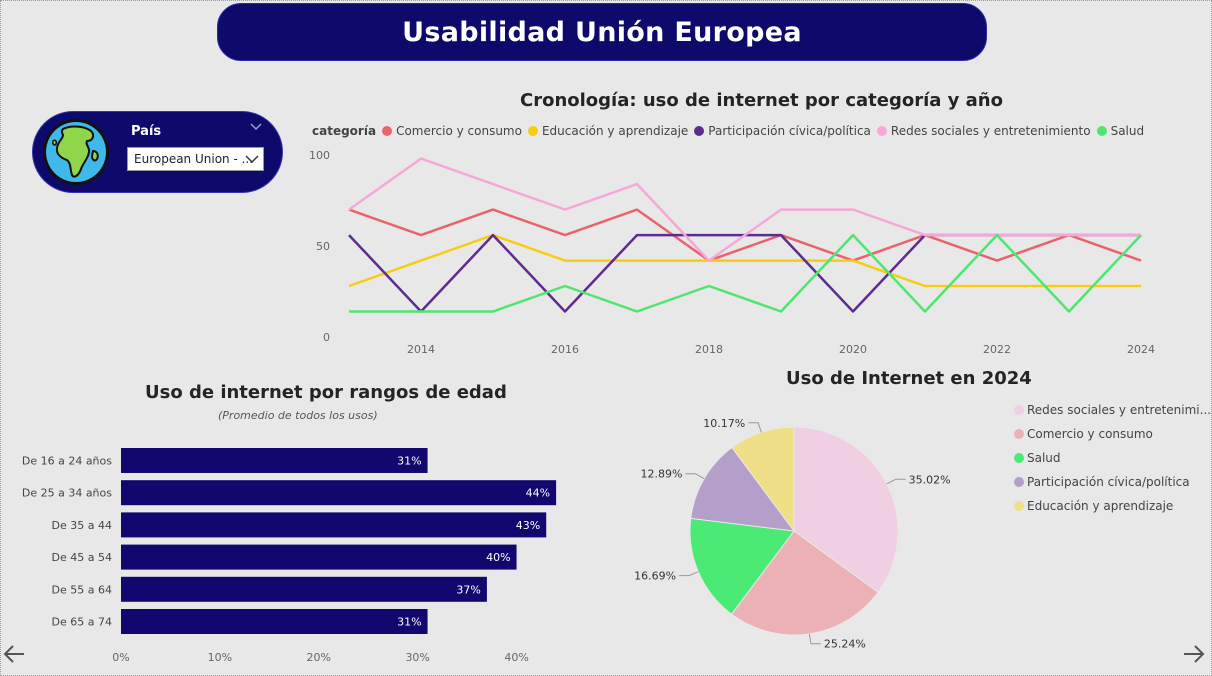 This screenshot has height=676, width=1212. Describe the element at coordinates (319, 657) in the screenshot. I see `x-axis-tick-label: 20%` at that location.